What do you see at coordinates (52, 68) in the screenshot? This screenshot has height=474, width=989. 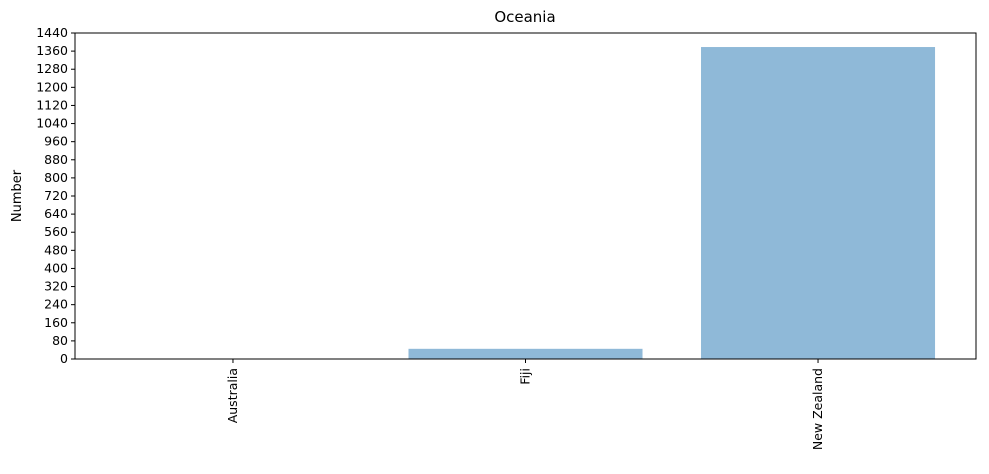 I see `y-tick-label: 1280` at bounding box center [52, 68].